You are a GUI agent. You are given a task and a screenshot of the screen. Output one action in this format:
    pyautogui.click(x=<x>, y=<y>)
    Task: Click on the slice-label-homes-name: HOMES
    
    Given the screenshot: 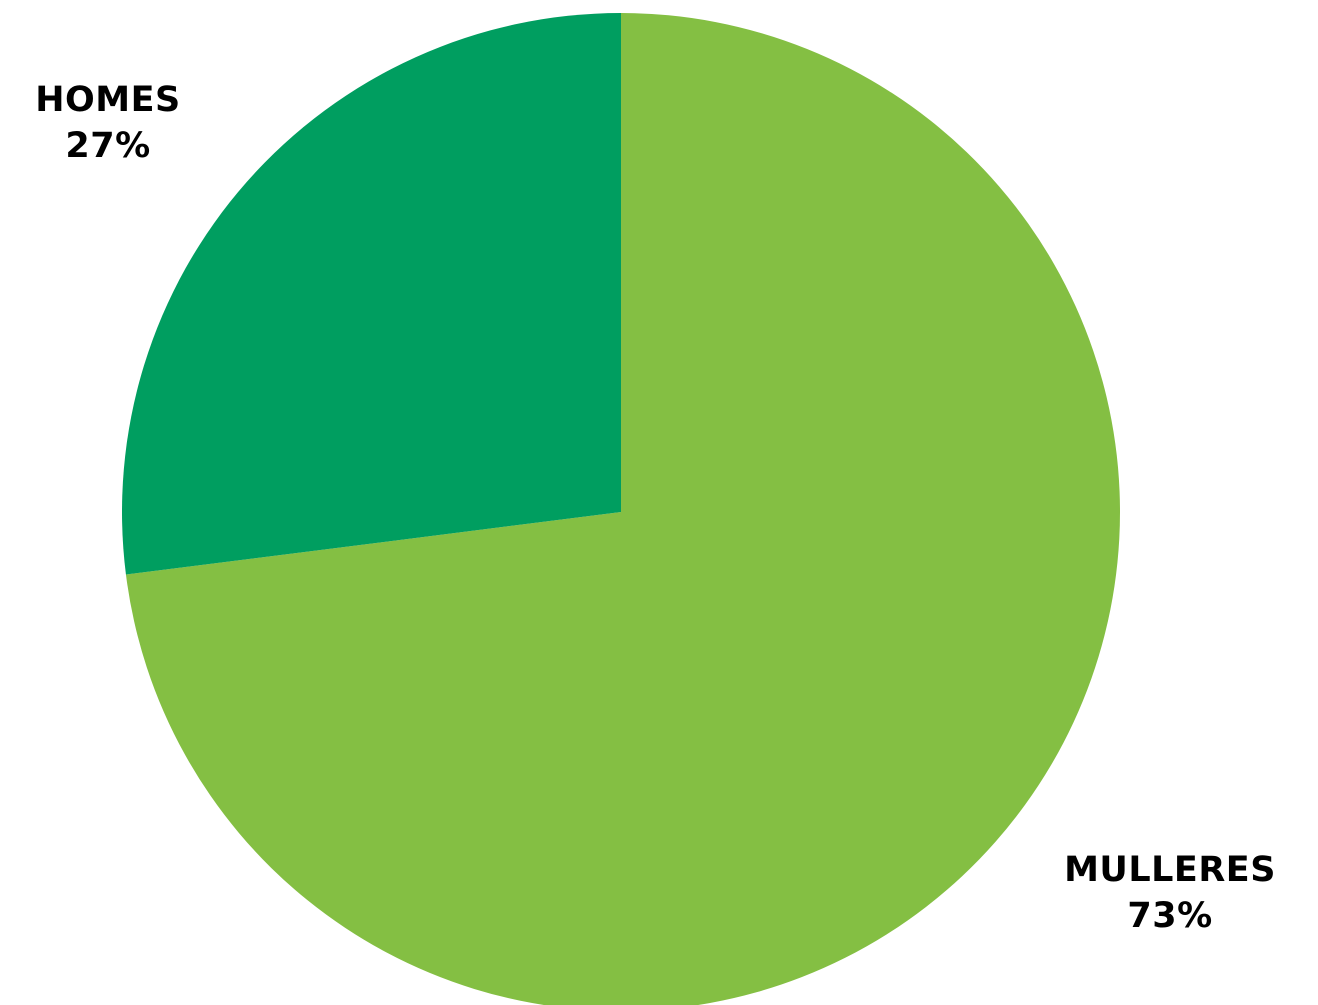 What is the action you would take?
    pyautogui.click(x=108, y=100)
    